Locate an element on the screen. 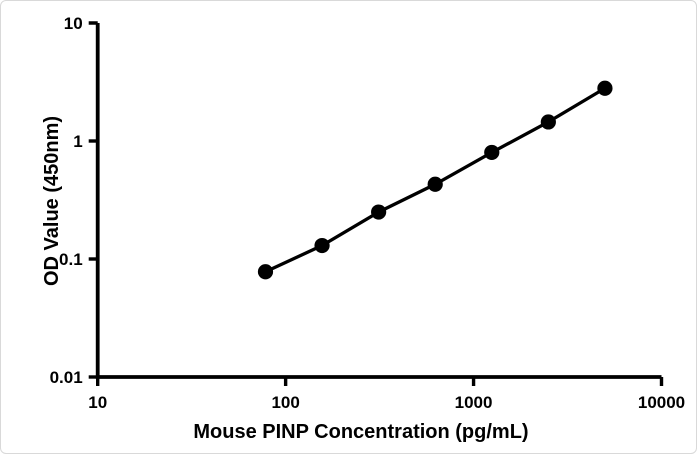 The image size is (697, 454). x-tick-label: 10000 is located at coordinates (661, 402).